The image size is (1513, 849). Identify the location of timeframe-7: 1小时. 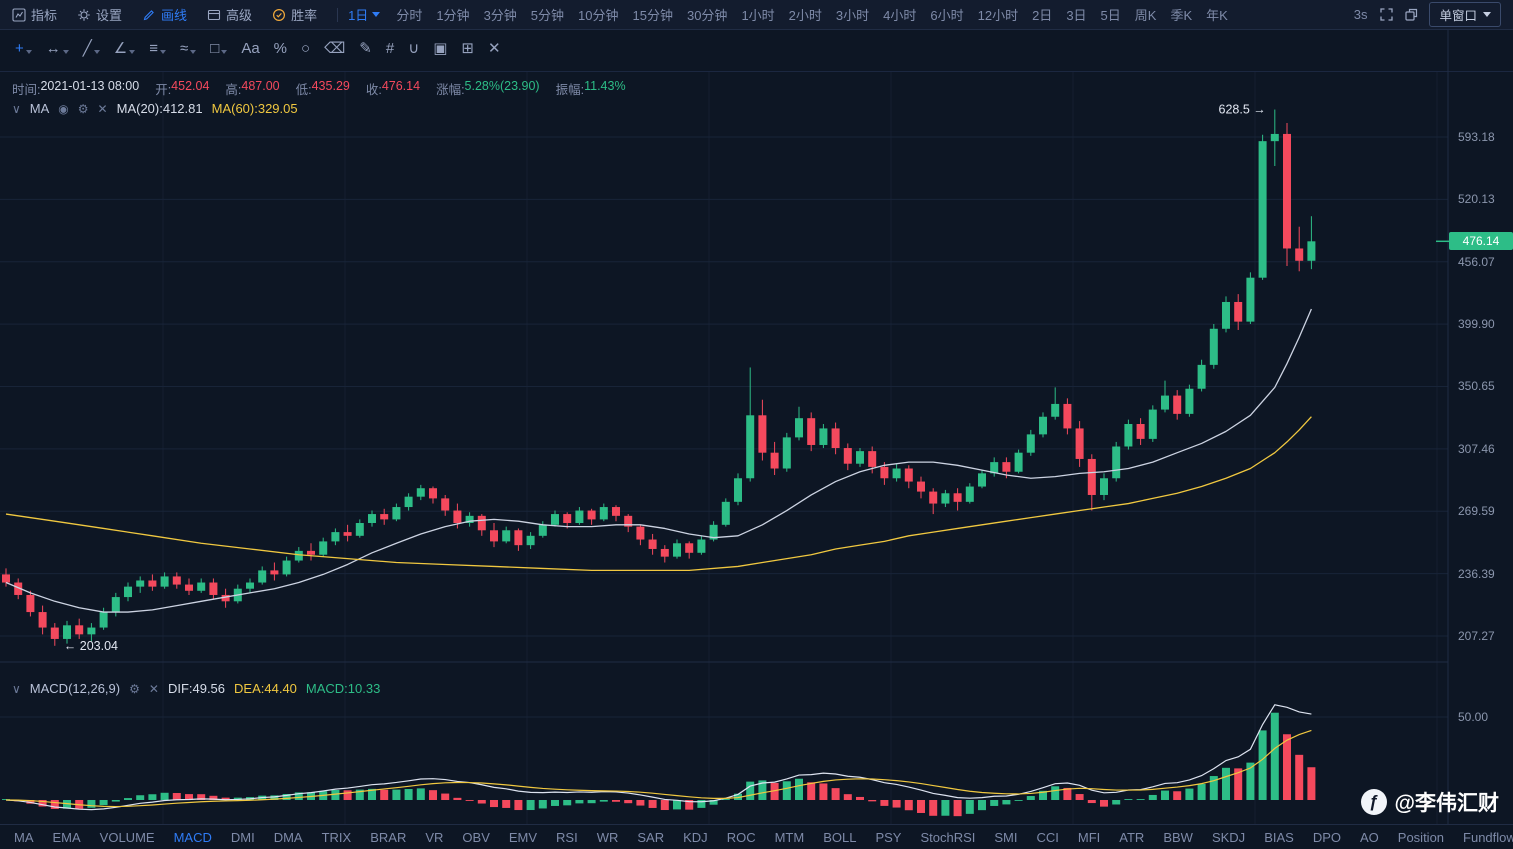
(758, 15).